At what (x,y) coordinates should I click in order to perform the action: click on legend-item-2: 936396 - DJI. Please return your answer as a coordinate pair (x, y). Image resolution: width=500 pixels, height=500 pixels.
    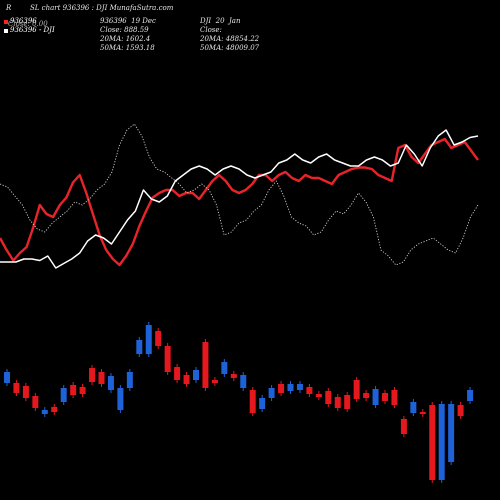
    Looking at the image, I should click on (29, 30).